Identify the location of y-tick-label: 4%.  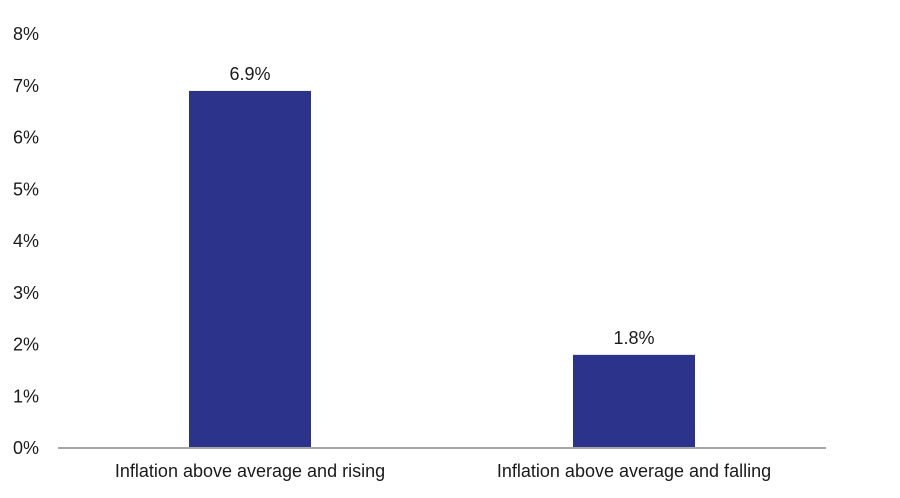
(26, 241).